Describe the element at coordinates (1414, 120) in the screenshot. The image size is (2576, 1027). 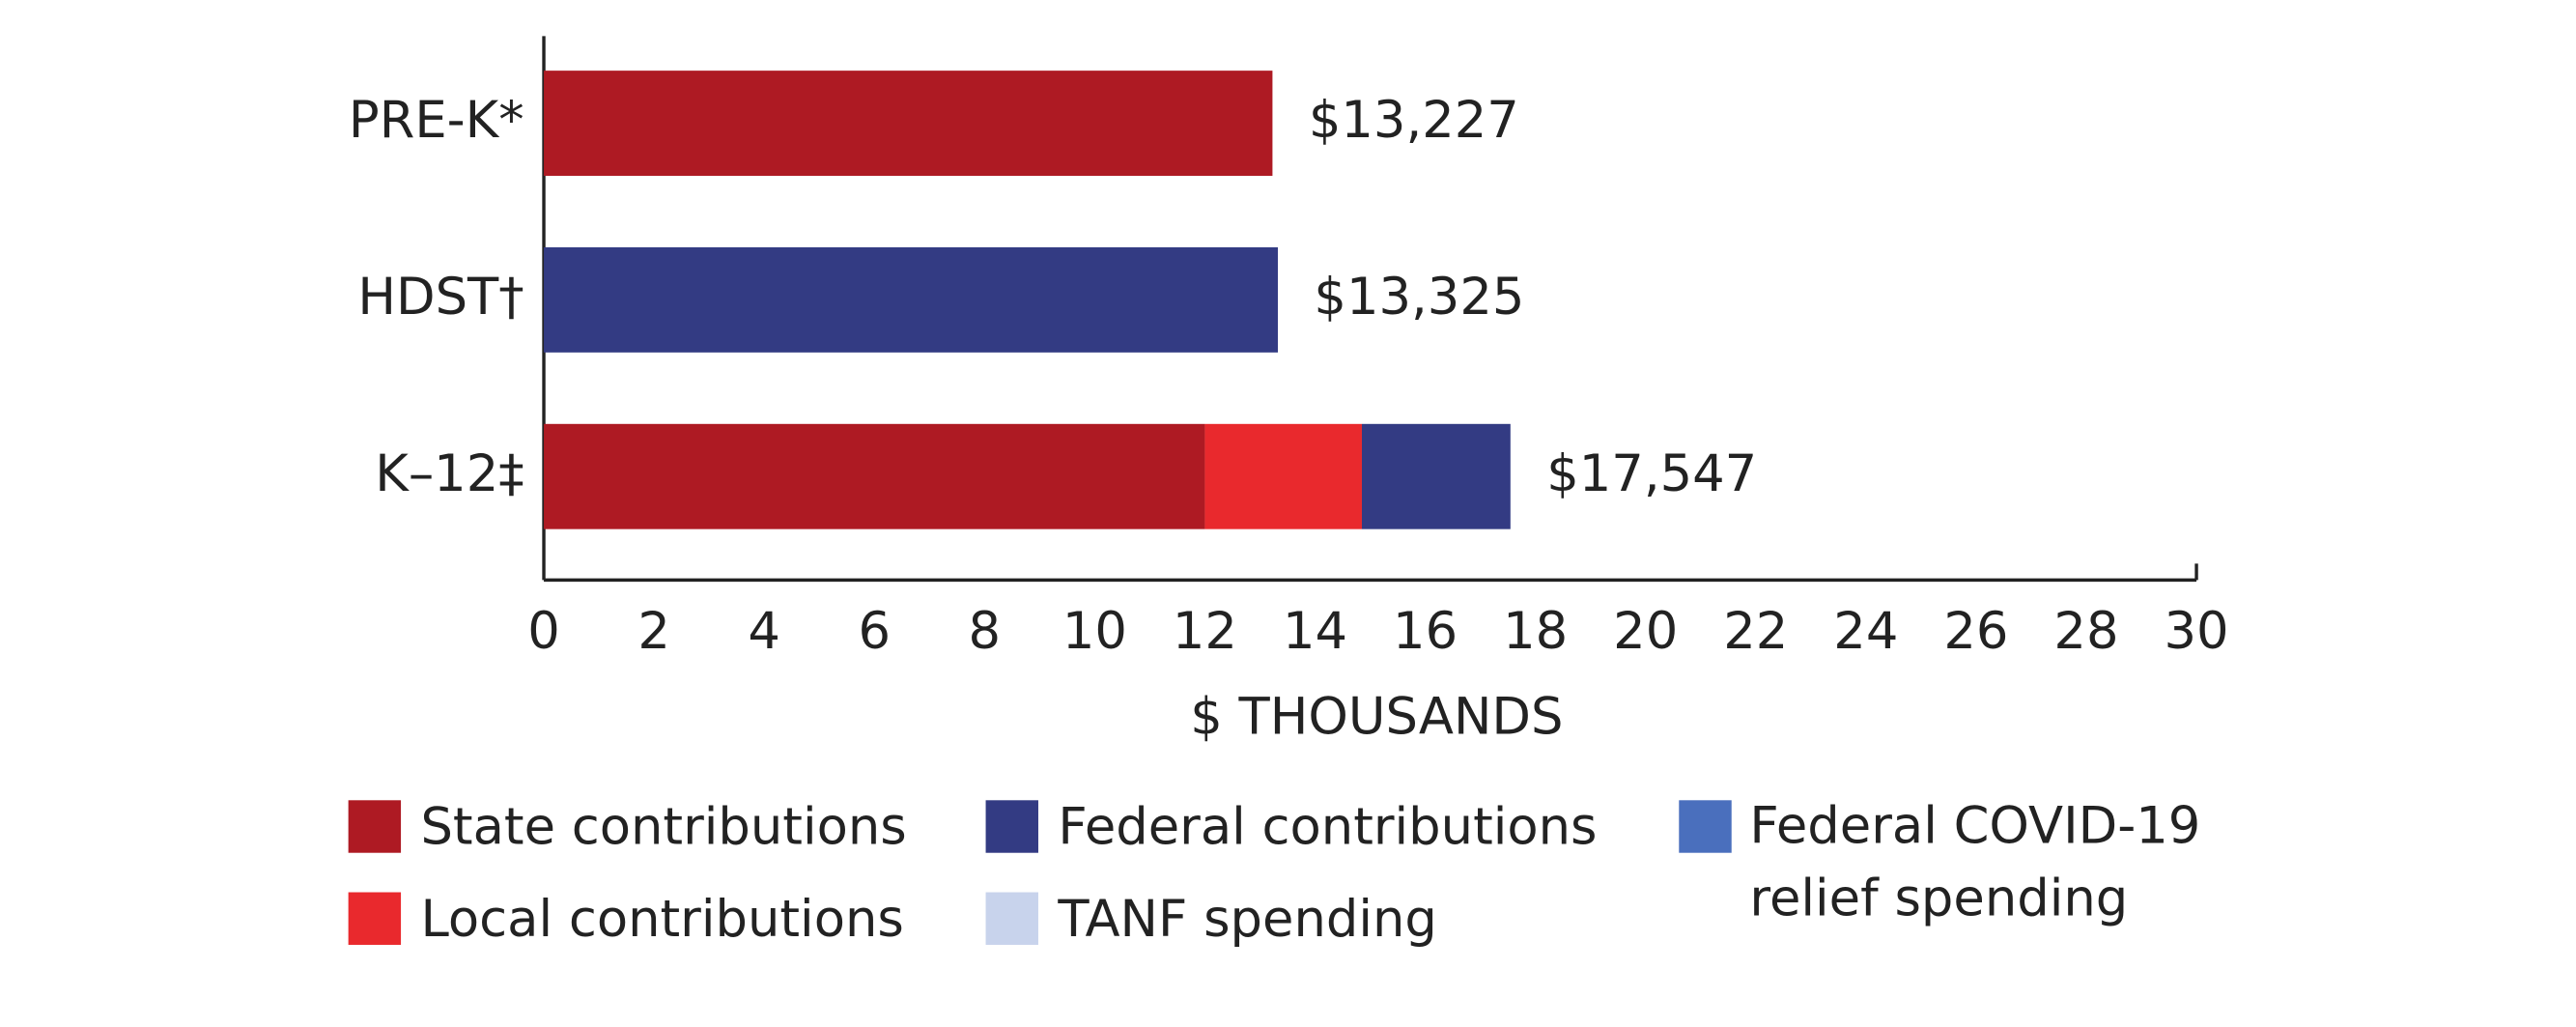
I see `total-label: $13,227` at that location.